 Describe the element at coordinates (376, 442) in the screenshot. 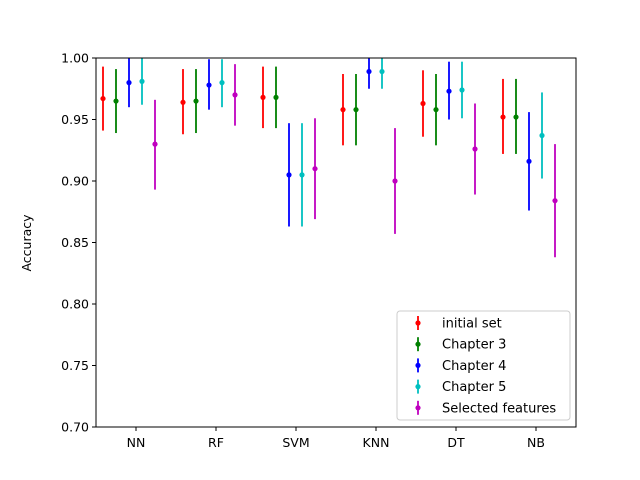

I see `x-tick-label-knn: KNN` at that location.